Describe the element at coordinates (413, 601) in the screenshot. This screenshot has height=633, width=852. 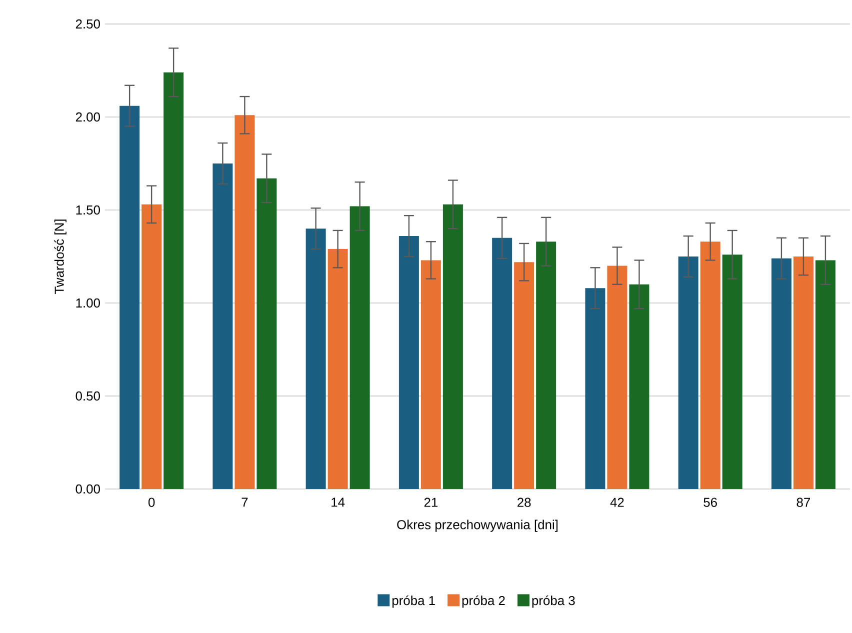
I see `legend-label: próba 1` at that location.